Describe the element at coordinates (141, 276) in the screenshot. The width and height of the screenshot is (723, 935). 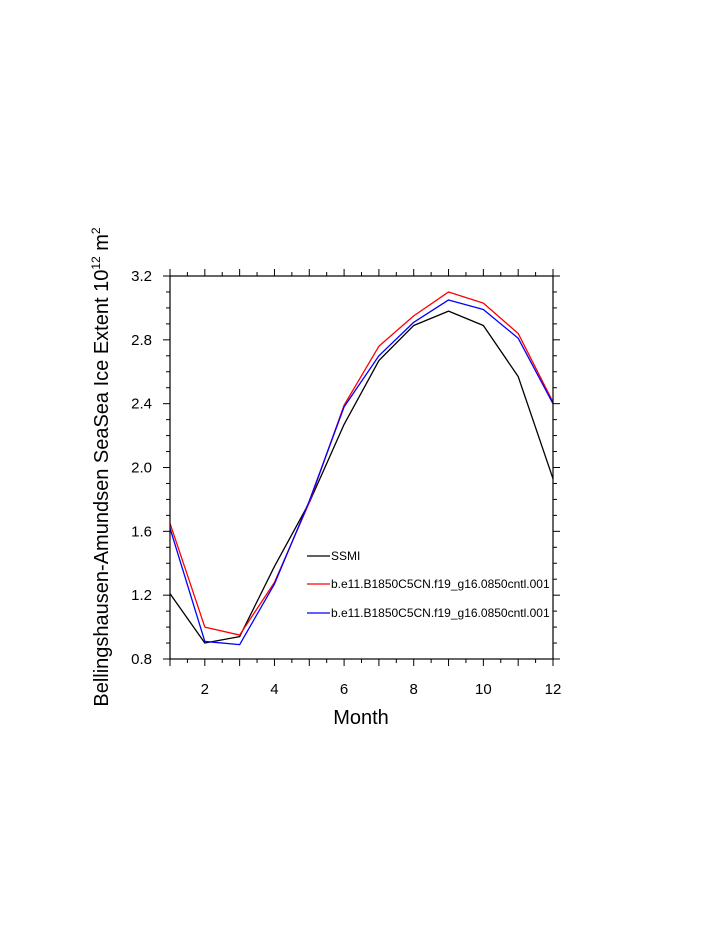
I see `y-tick-label: 3.2` at that location.